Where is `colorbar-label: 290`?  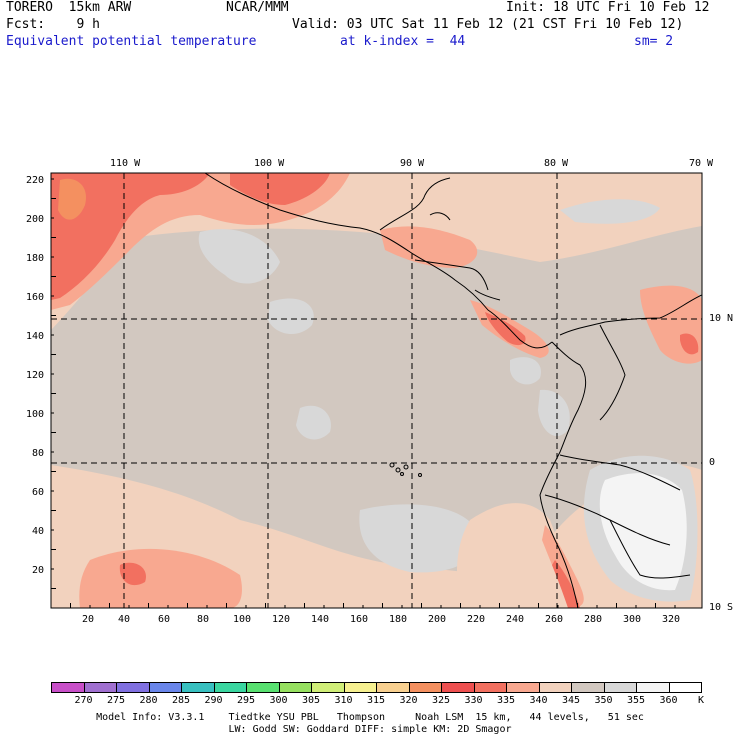
colorbar-label: 290 is located at coordinates (213, 700).